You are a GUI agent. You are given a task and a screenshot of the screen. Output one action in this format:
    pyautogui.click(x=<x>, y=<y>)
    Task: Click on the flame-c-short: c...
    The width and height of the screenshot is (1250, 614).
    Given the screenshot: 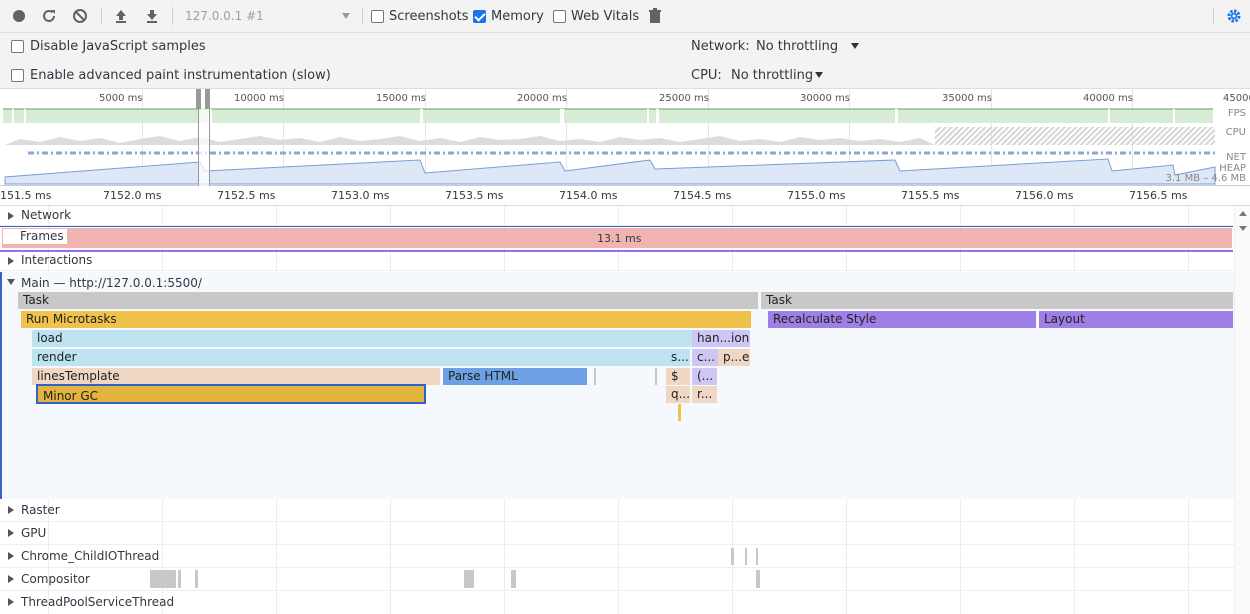 What is the action you would take?
    pyautogui.click(x=705, y=357)
    